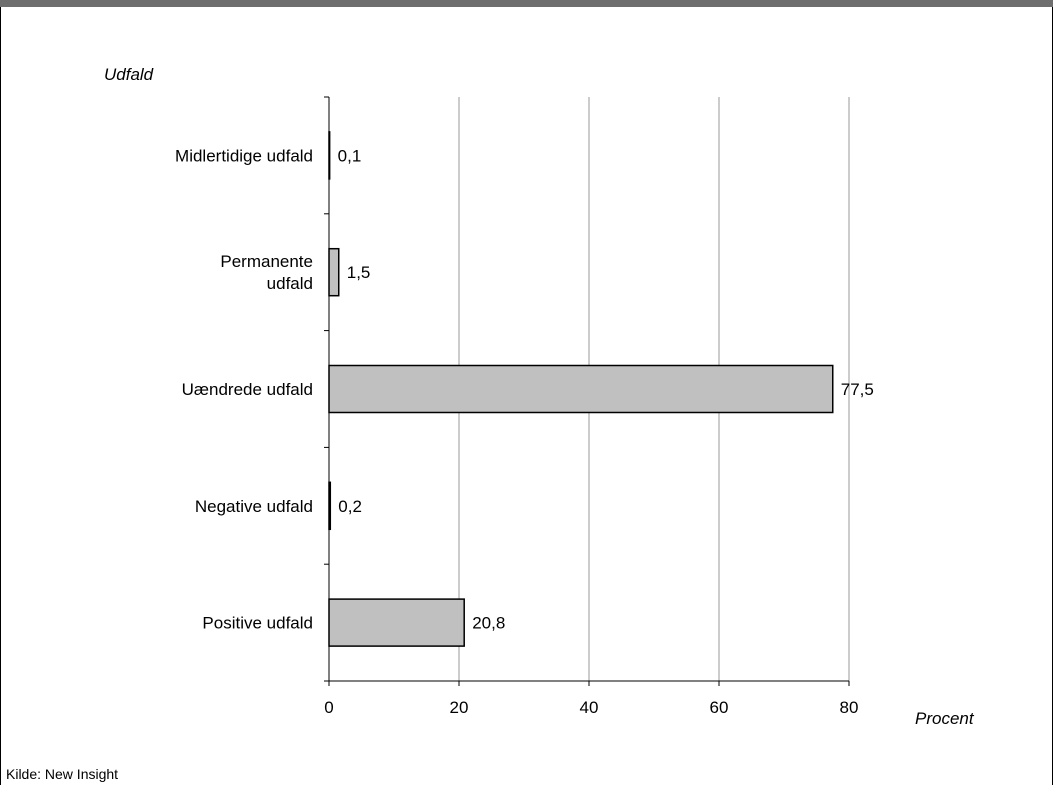 Image resolution: width=1053 pixels, height=785 pixels. Describe the element at coordinates (350, 506) in the screenshot. I see `value-label-3: 0,2` at that location.